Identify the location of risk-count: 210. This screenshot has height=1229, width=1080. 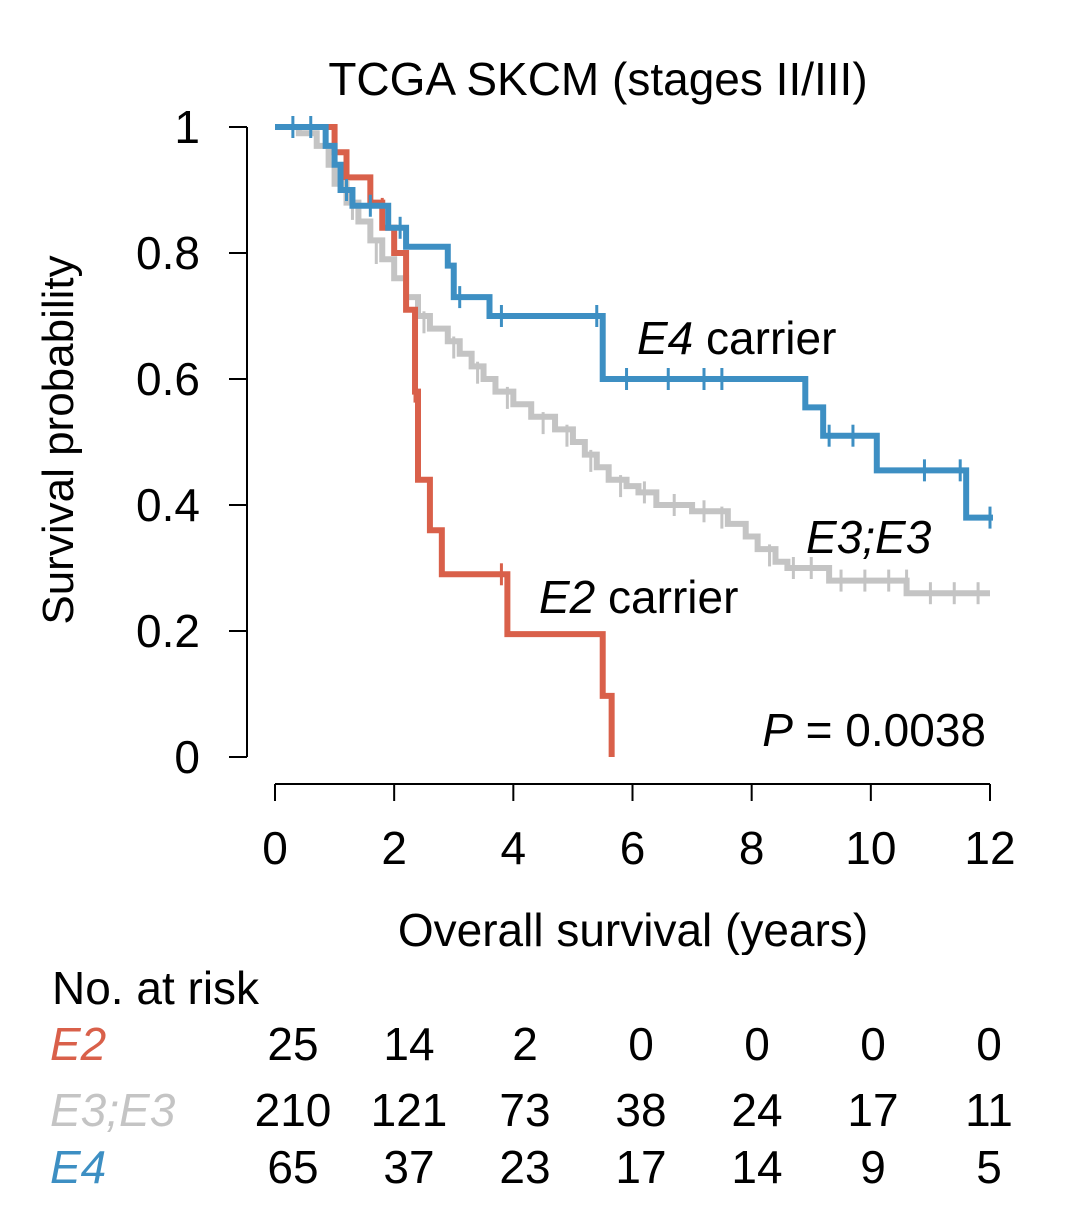
(293, 1110).